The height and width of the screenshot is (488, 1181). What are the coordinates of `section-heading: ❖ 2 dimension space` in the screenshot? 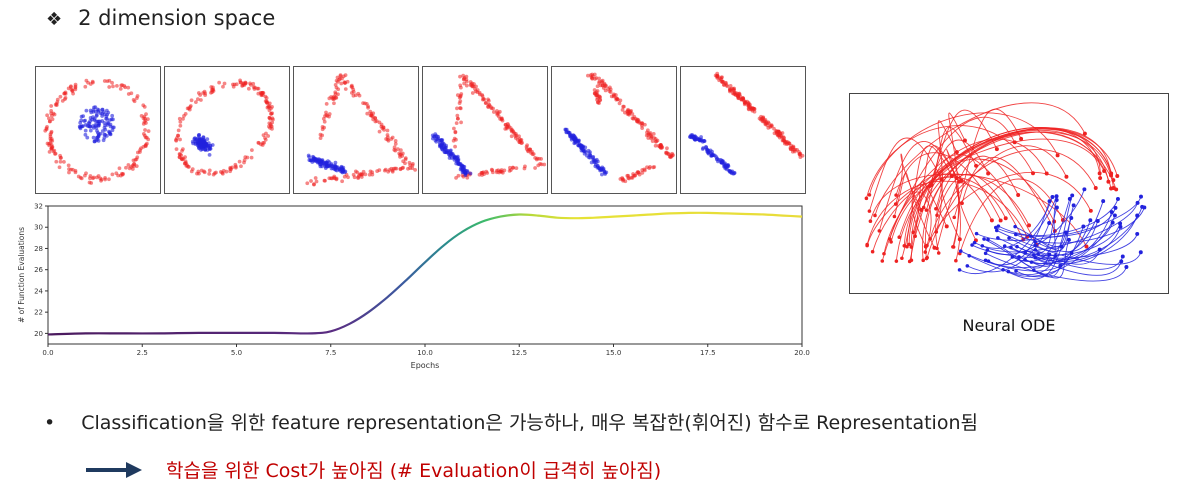 It's located at (160, 18).